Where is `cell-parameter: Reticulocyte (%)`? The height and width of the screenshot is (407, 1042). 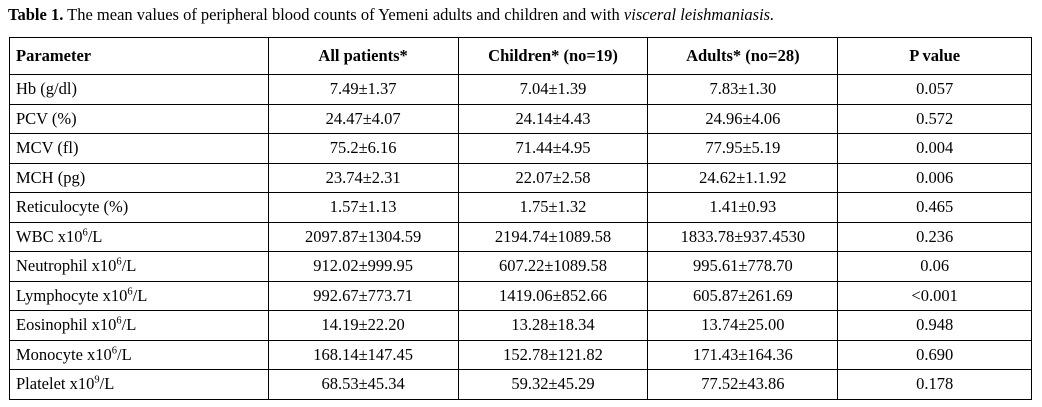
cell-parameter: Reticulocyte (%) is located at coordinates (139, 207).